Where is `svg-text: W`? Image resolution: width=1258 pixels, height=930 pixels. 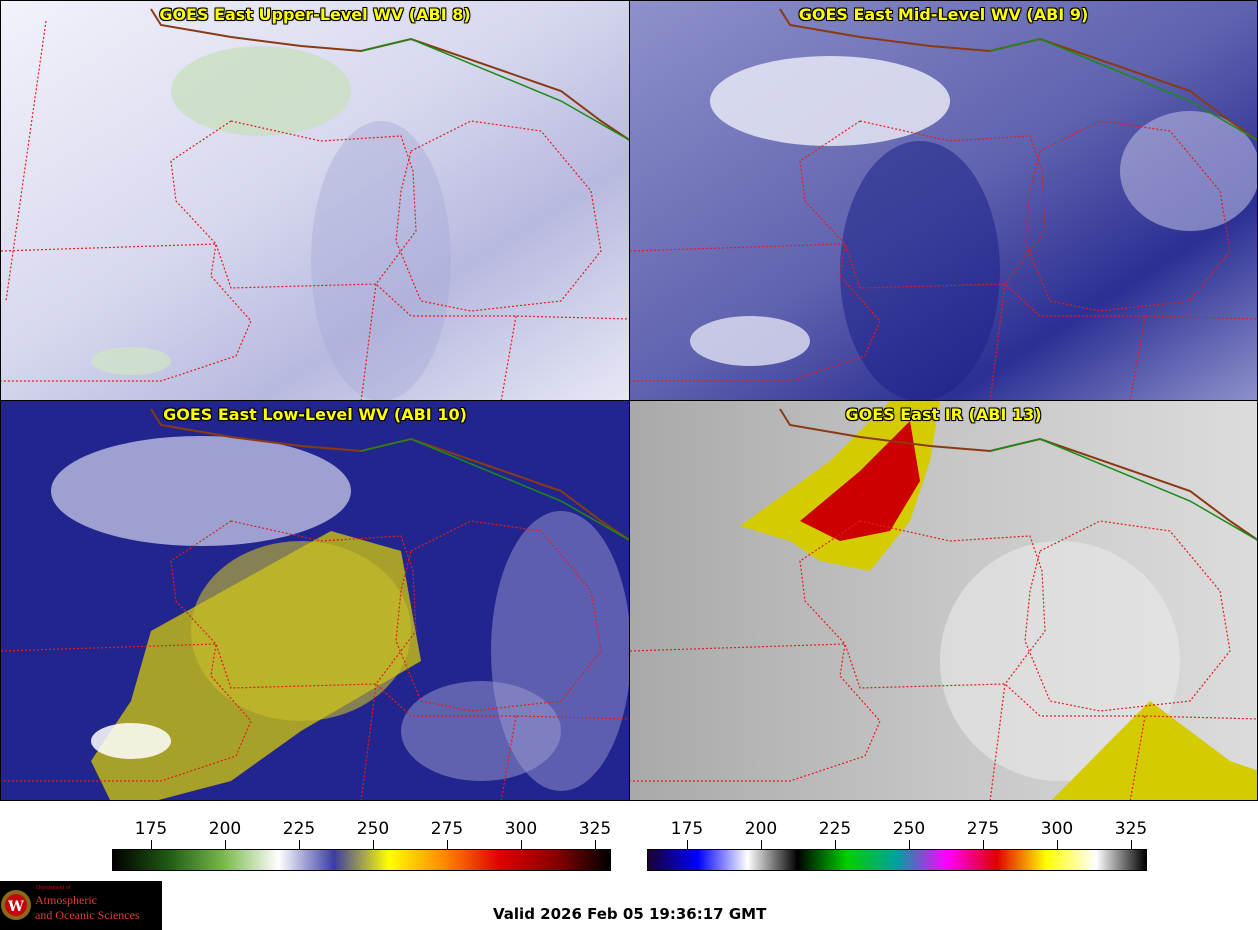 svg-text: W is located at coordinates (15, 907).